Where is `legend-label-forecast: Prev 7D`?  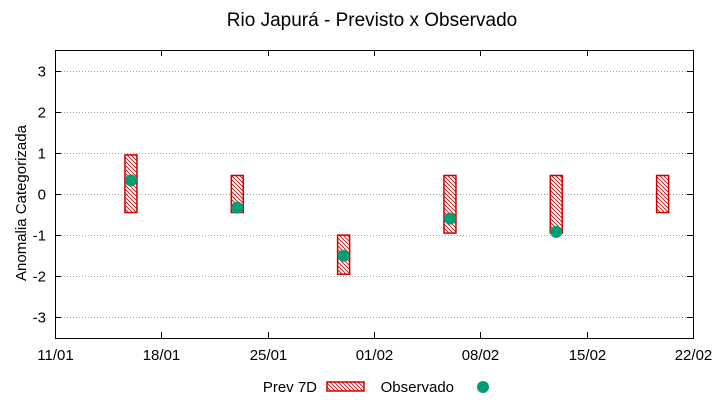
legend-label-forecast: Prev 7D is located at coordinates (290, 387).